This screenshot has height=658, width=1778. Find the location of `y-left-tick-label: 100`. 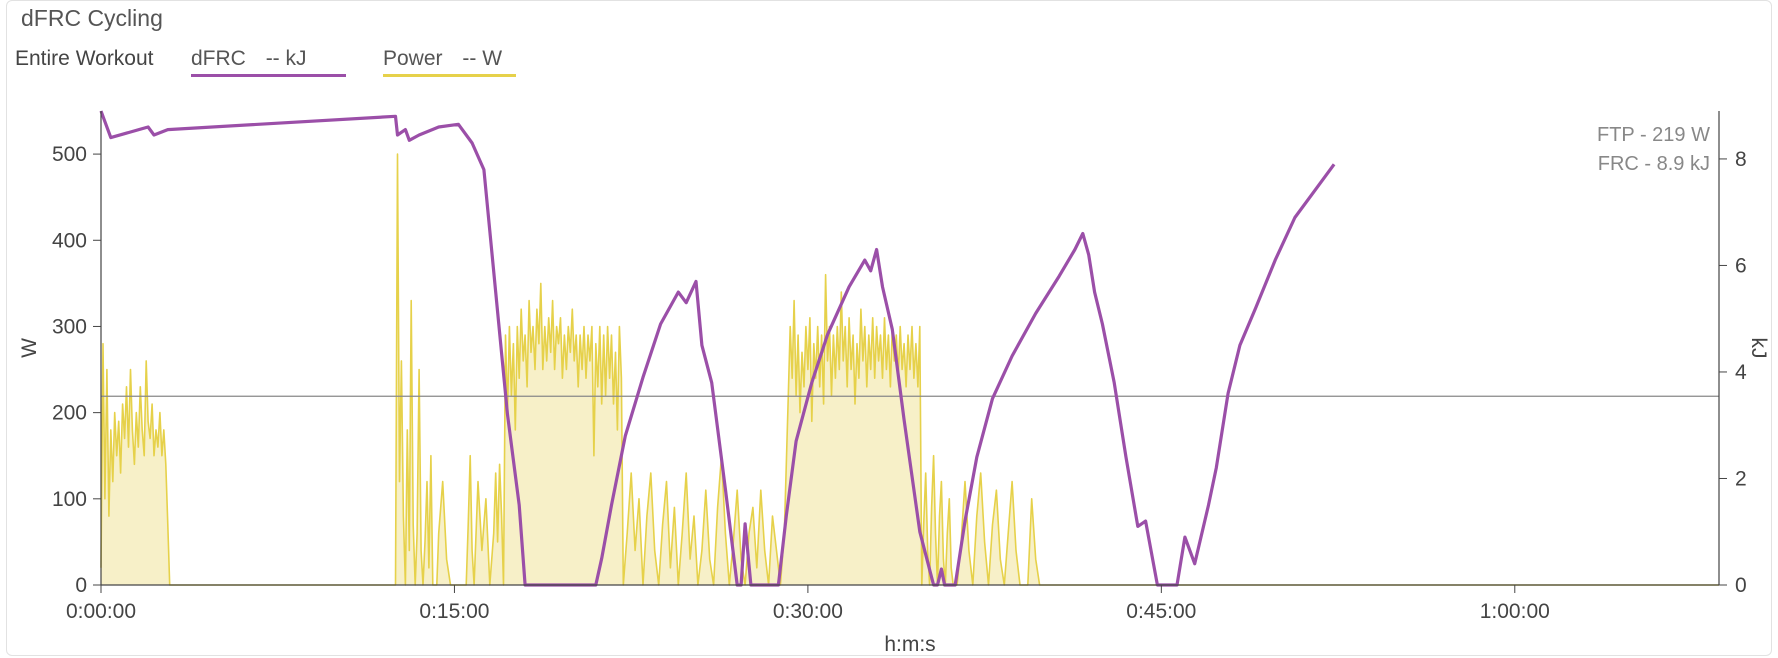

y-left-tick-label: 100 is located at coordinates (69, 499).